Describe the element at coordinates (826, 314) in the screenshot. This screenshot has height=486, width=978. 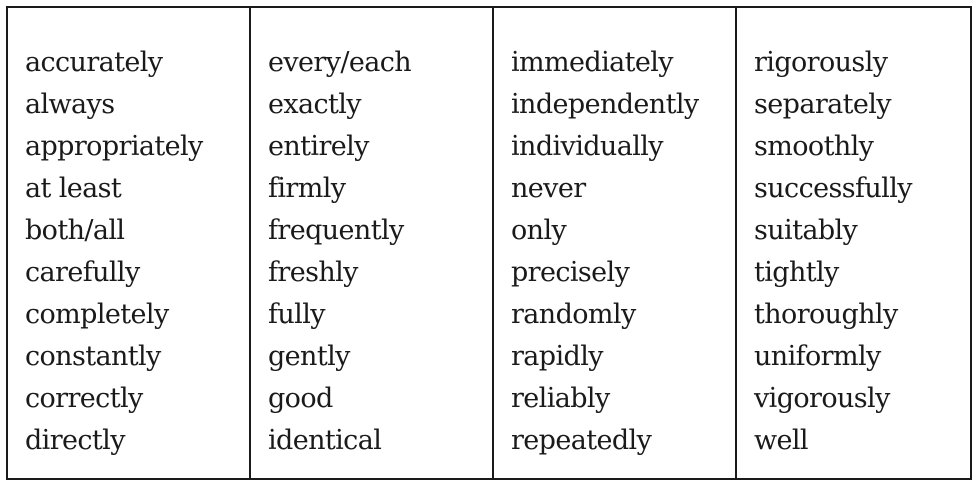
I see `word-cell: thoroughly` at that location.